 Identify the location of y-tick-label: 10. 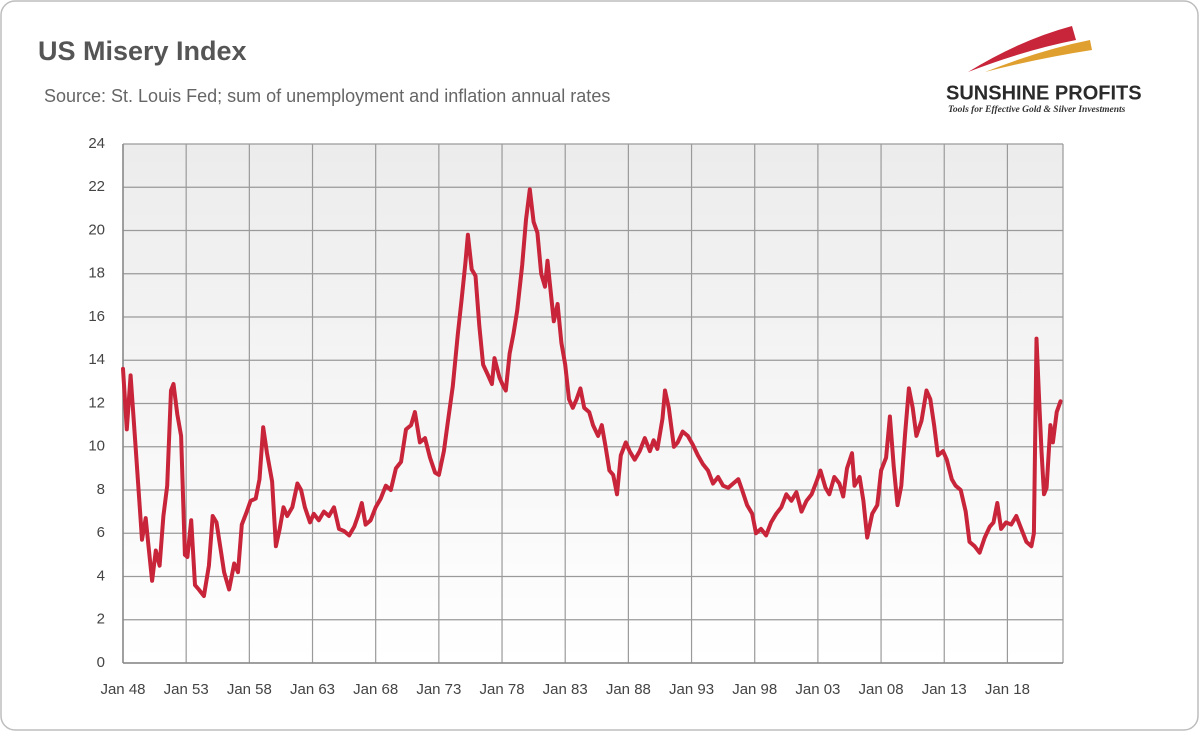
(96, 446).